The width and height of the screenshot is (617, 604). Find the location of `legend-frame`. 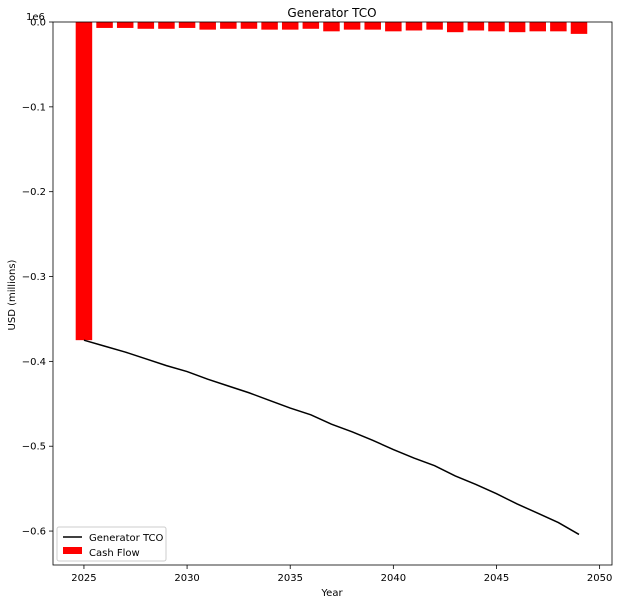

legend-frame is located at coordinates (111, 544).